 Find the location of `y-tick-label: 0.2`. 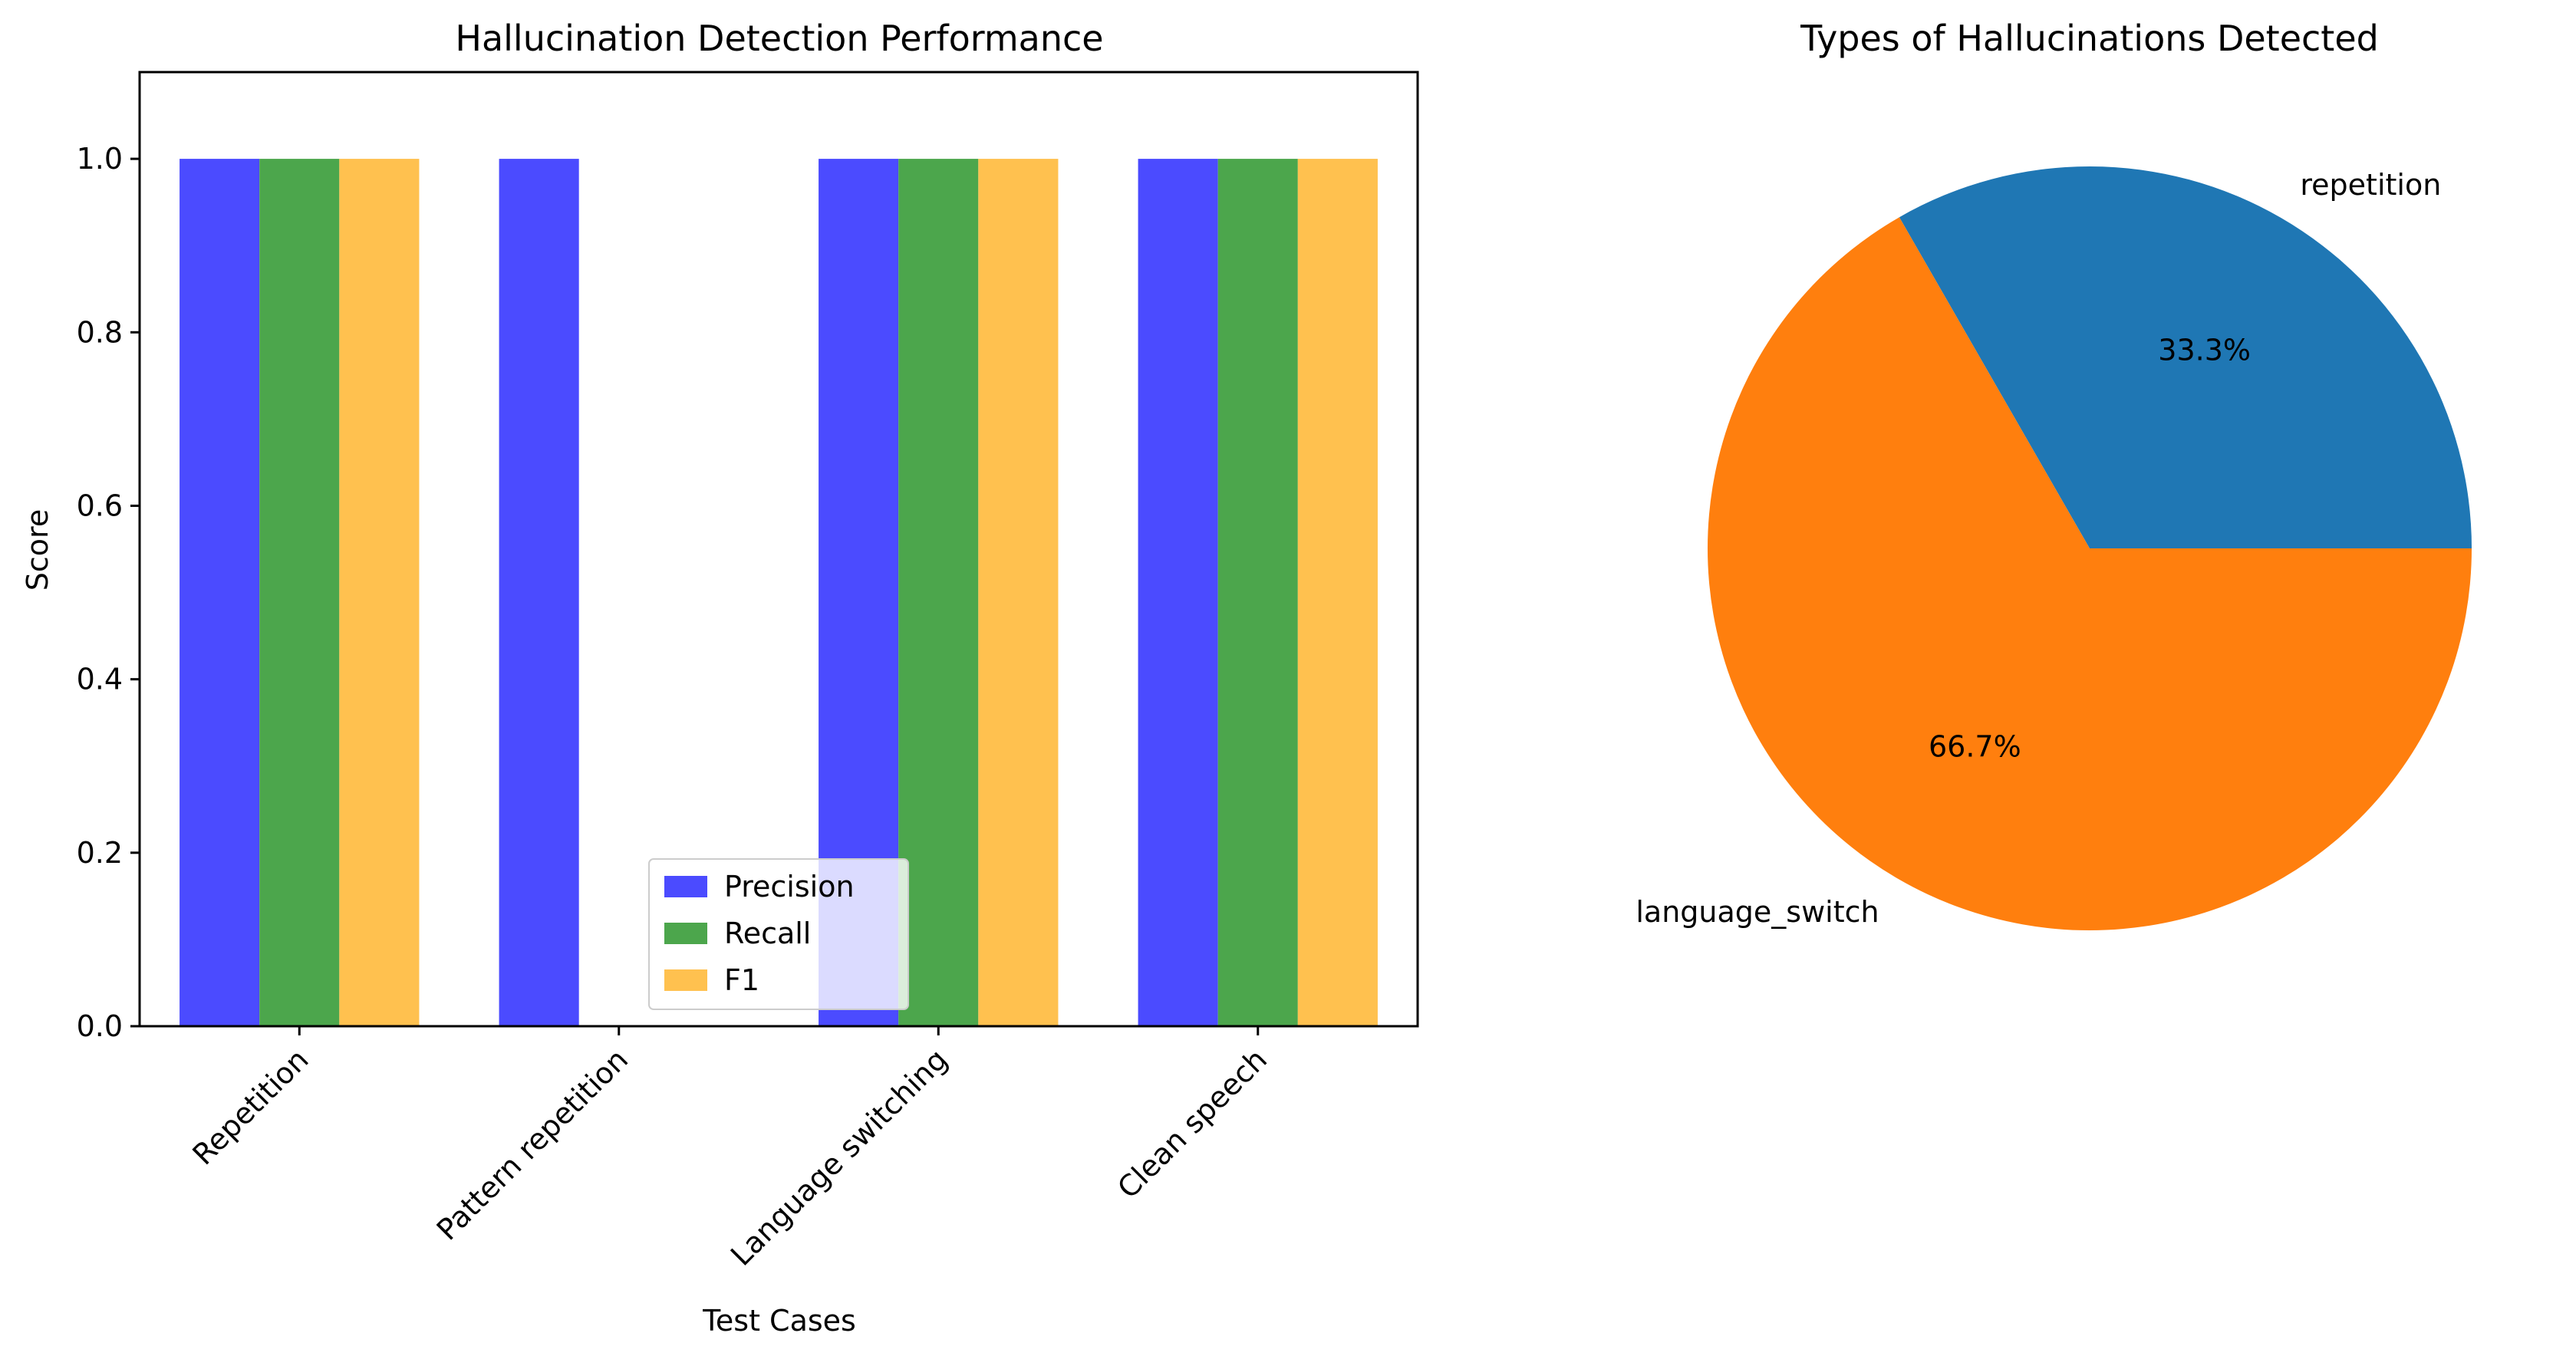

y-tick-label: 0.2 is located at coordinates (100, 853).